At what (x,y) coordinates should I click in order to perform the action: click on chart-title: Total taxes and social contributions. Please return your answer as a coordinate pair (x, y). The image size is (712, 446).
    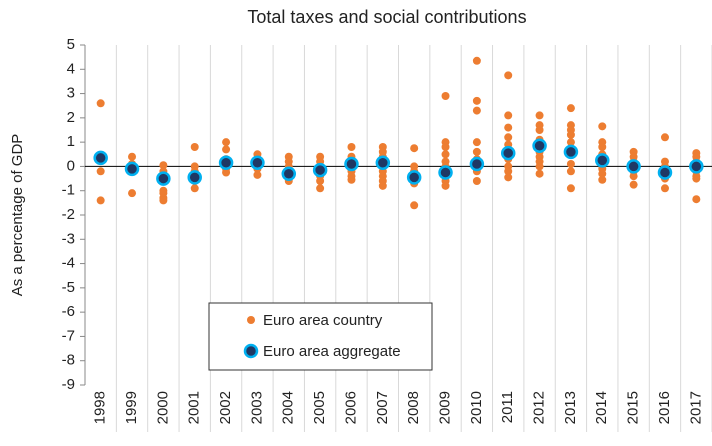
    Looking at the image, I should click on (386, 17).